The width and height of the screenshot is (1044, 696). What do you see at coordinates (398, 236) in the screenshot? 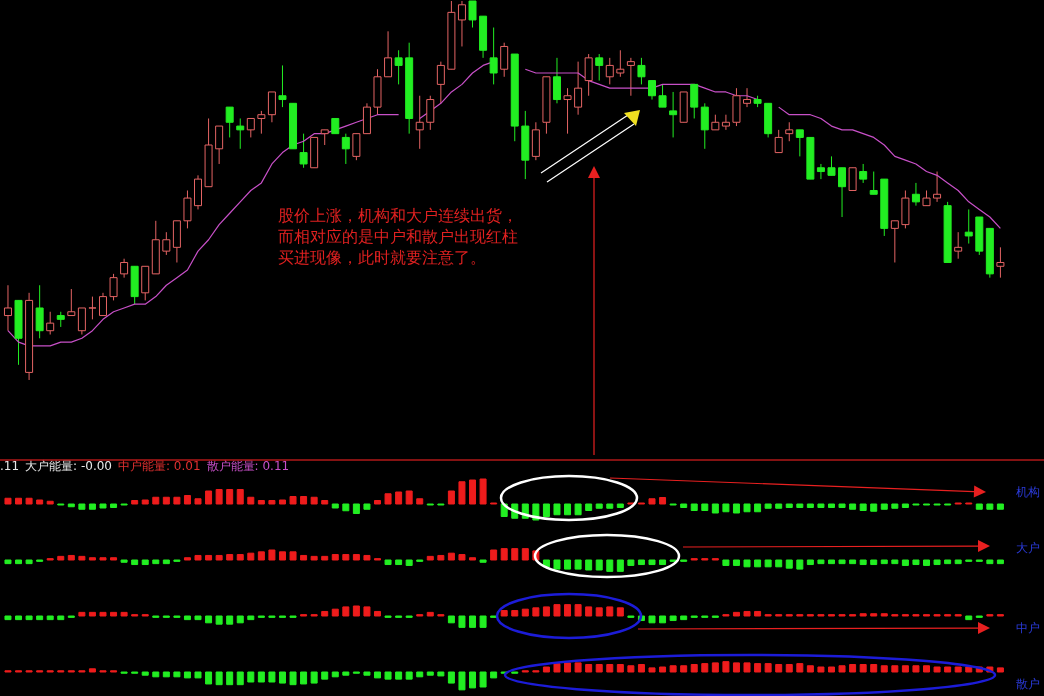
I see `annotation: 而相对应的是中户和散户出现红柱` at bounding box center [398, 236].